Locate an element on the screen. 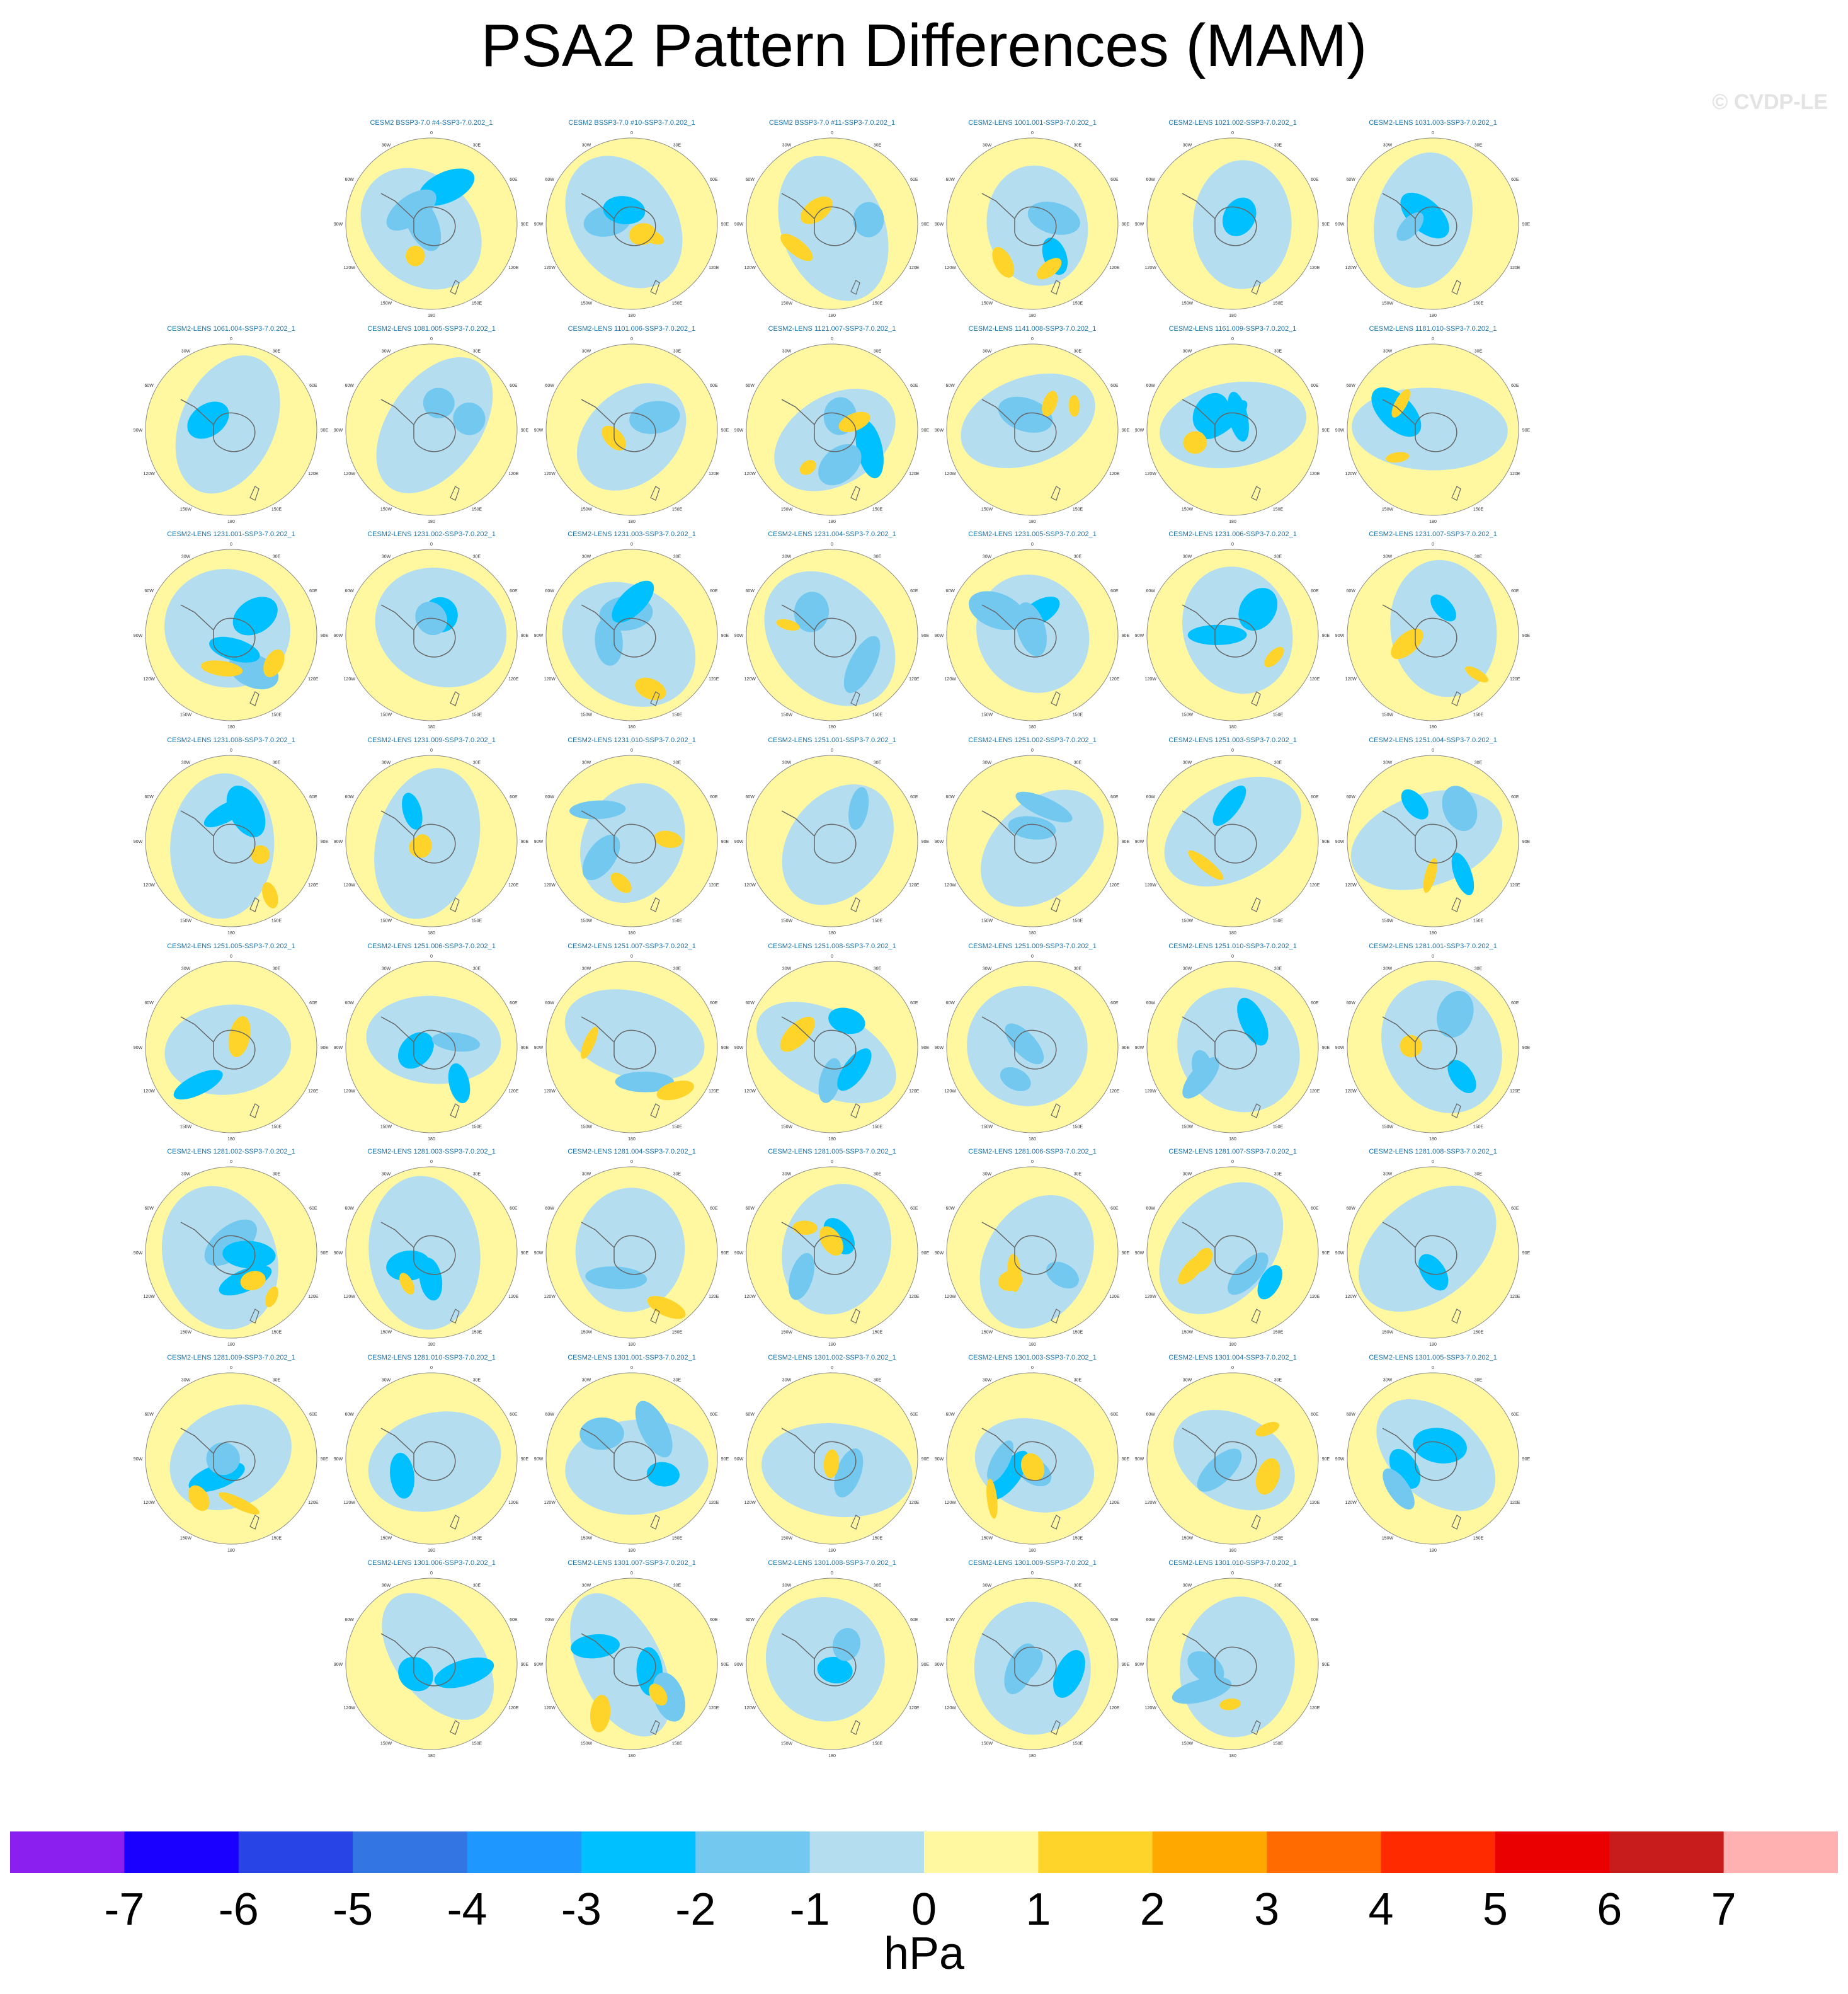 The image size is (1848, 1994). colorbar-tick-label: 0 is located at coordinates (924, 1909).